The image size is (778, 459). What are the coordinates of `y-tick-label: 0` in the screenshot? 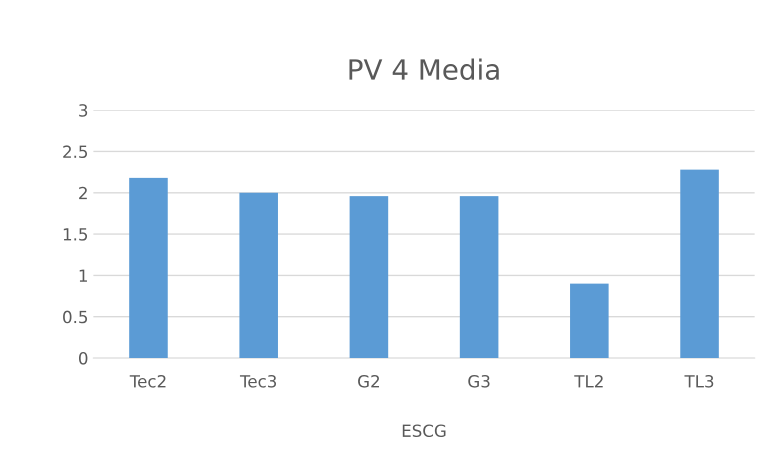 It's located at (83, 358).